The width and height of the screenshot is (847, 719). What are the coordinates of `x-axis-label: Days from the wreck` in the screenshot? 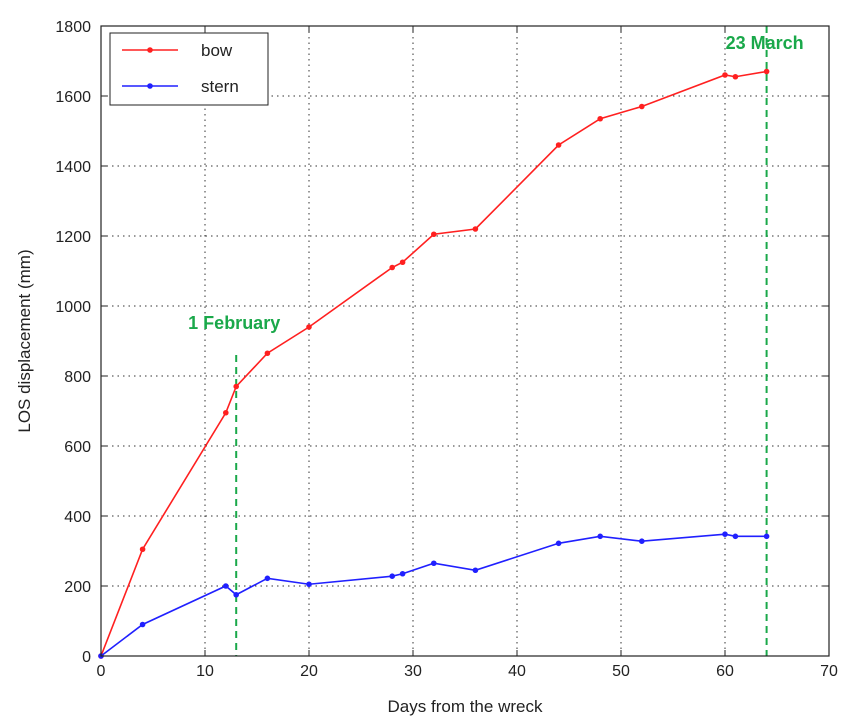 It's located at (465, 706).